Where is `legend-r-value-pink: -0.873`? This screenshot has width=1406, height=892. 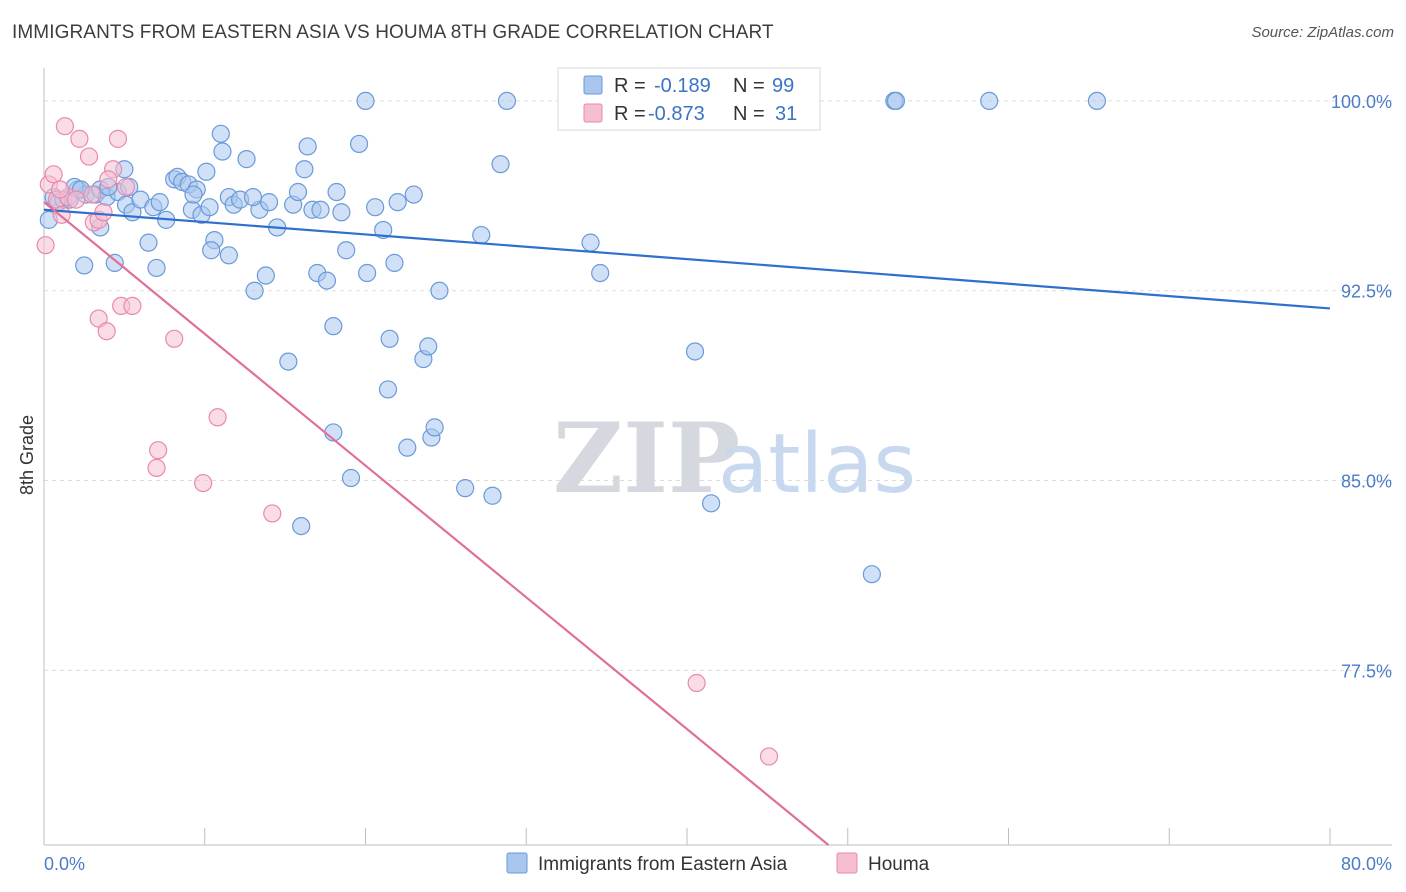
legend-r-value-pink: -0.873 is located at coordinates (676, 114).